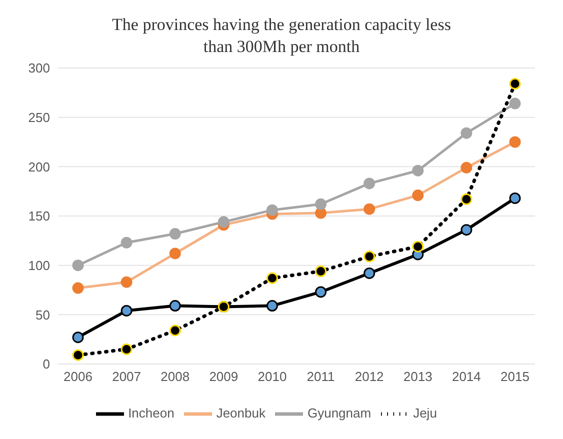 Image resolution: width=563 pixels, height=439 pixels. I want to click on y-tick-label: 300, so click(39, 68).